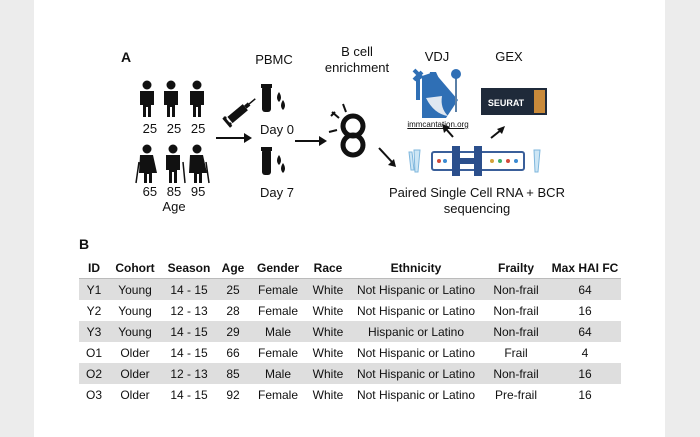  Describe the element at coordinates (84, 244) in the screenshot. I see `panel-label-b: B` at that location.